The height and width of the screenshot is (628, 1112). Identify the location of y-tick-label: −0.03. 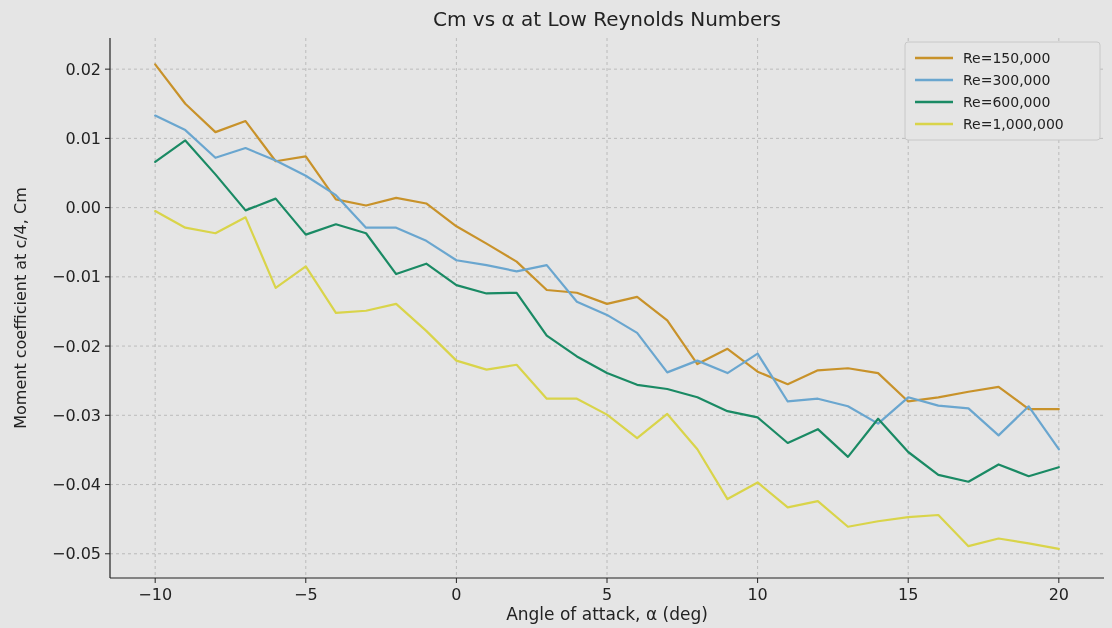
(76, 415).